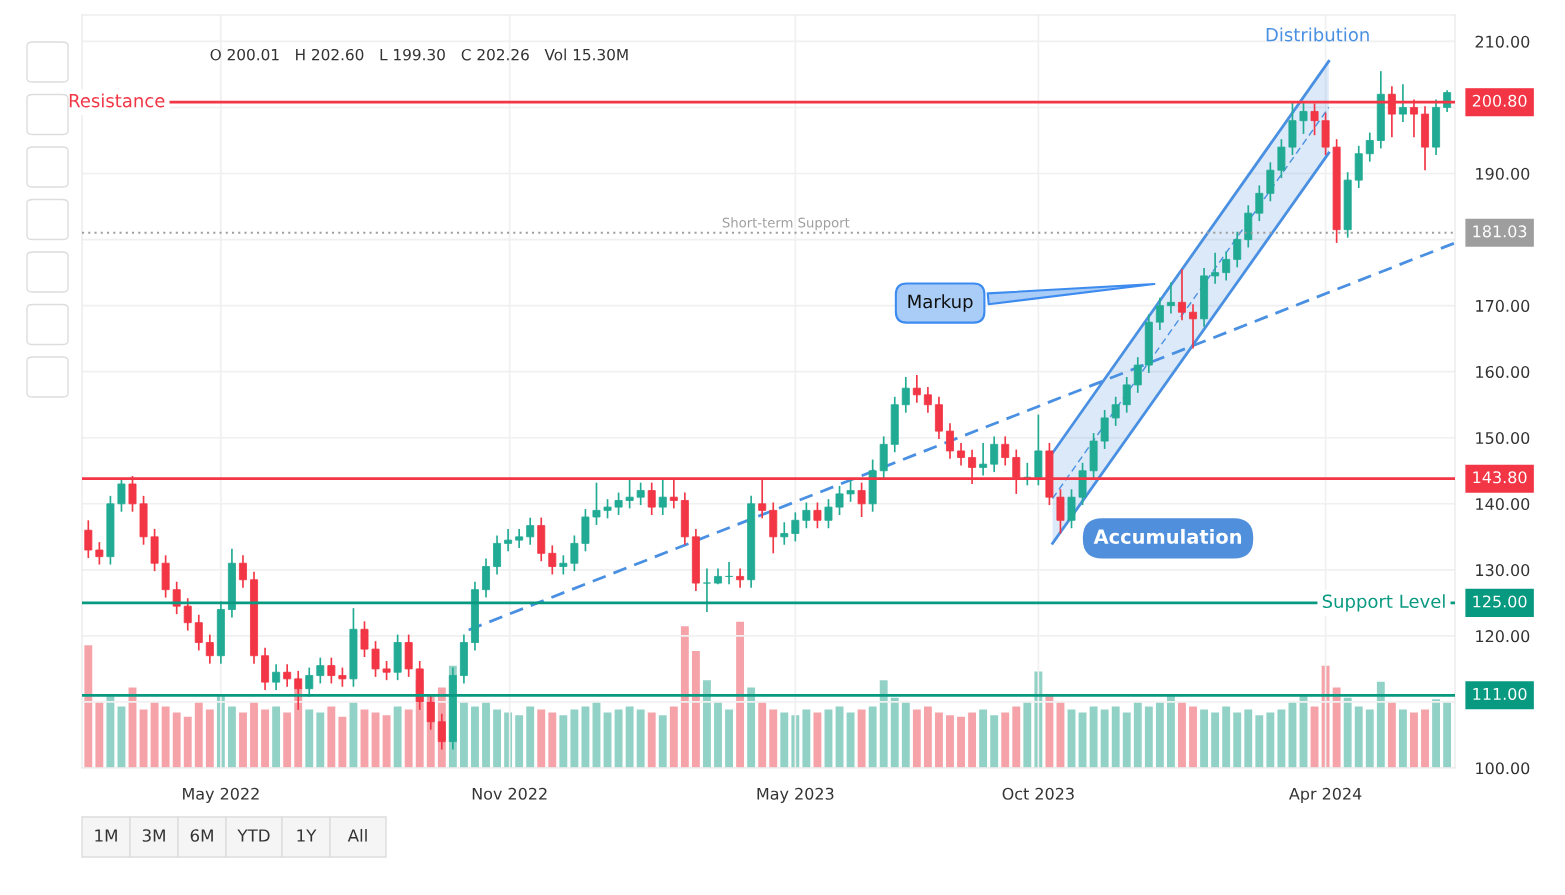 The width and height of the screenshot is (1565, 895). Describe the element at coordinates (221, 795) in the screenshot. I see `x-tick-label: May 2022` at that location.